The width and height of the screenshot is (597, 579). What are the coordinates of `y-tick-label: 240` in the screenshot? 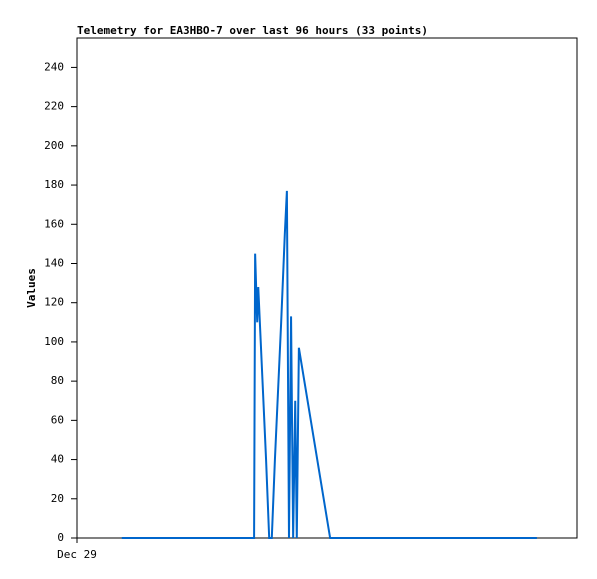 It's located at (54, 66).